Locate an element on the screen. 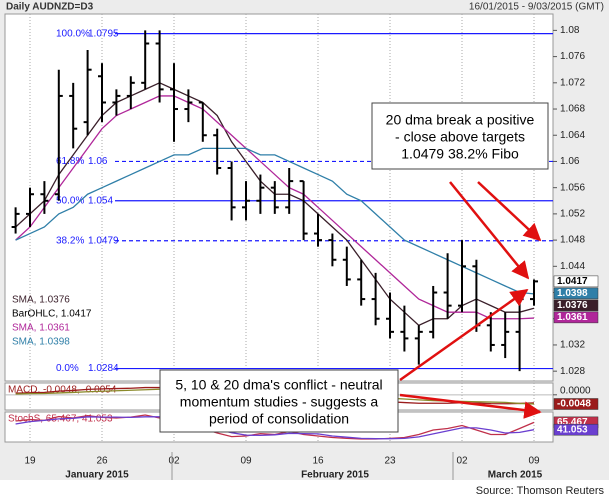  fib-label: 38.2% is located at coordinates (70, 240).